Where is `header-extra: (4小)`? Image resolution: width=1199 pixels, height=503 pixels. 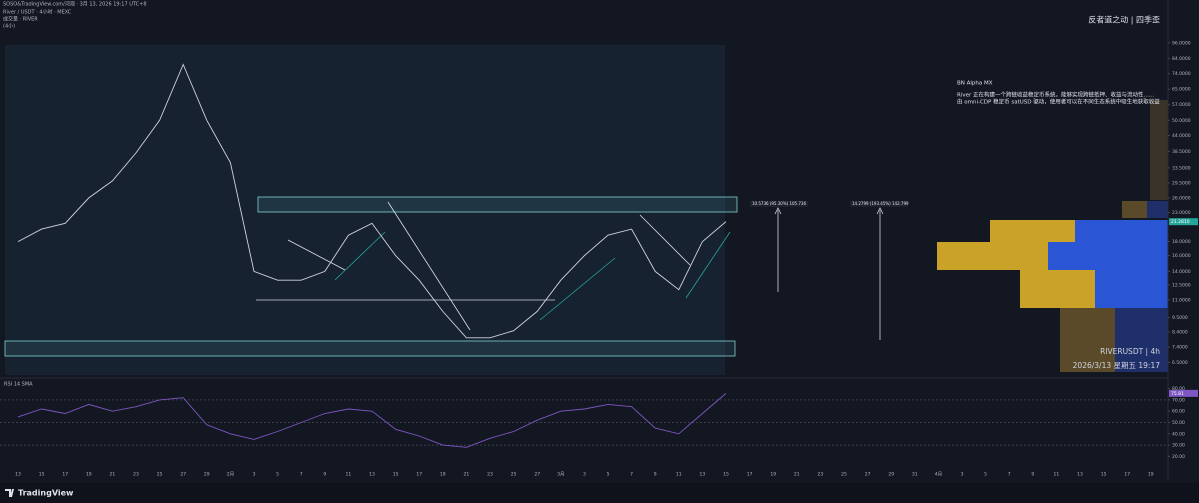
header-extra: (4小) is located at coordinates (9, 26).